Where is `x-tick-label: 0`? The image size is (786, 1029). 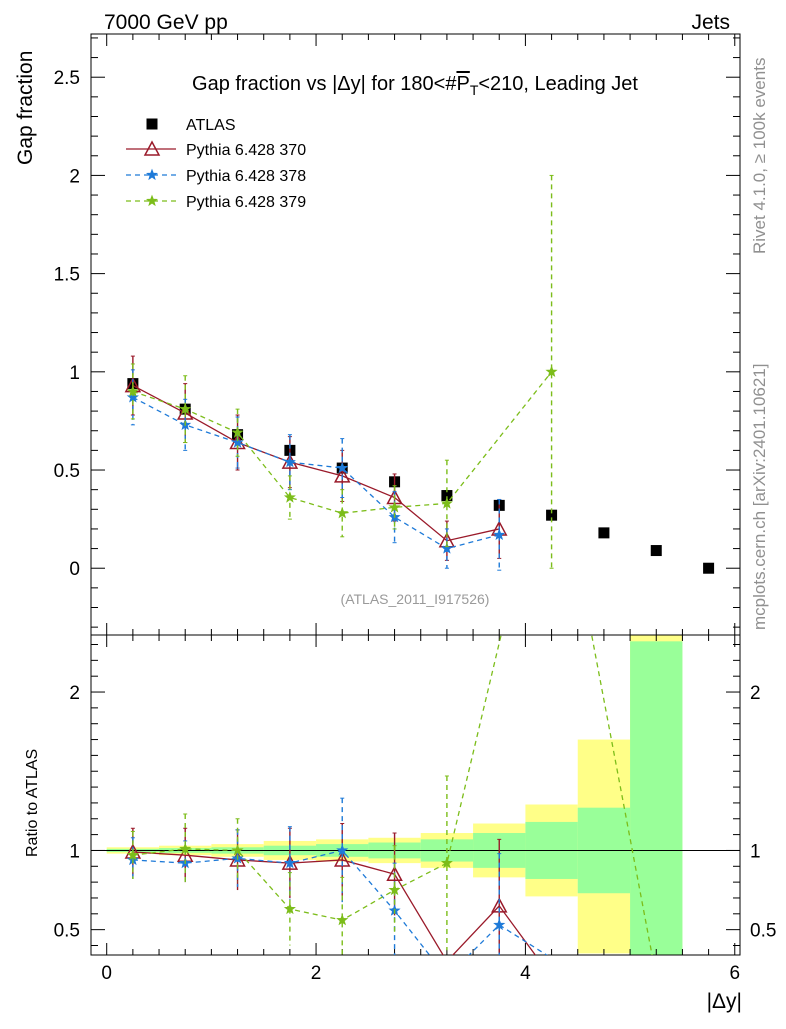 x-tick-label: 0 is located at coordinates (106, 973).